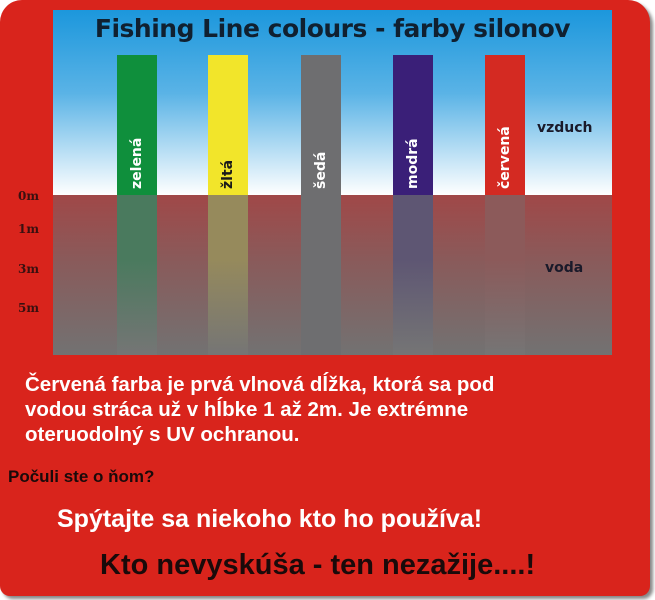 The width and height of the screenshot is (655, 600). Describe the element at coordinates (228, 174) in the screenshot. I see `line-color-label: žltá` at that location.